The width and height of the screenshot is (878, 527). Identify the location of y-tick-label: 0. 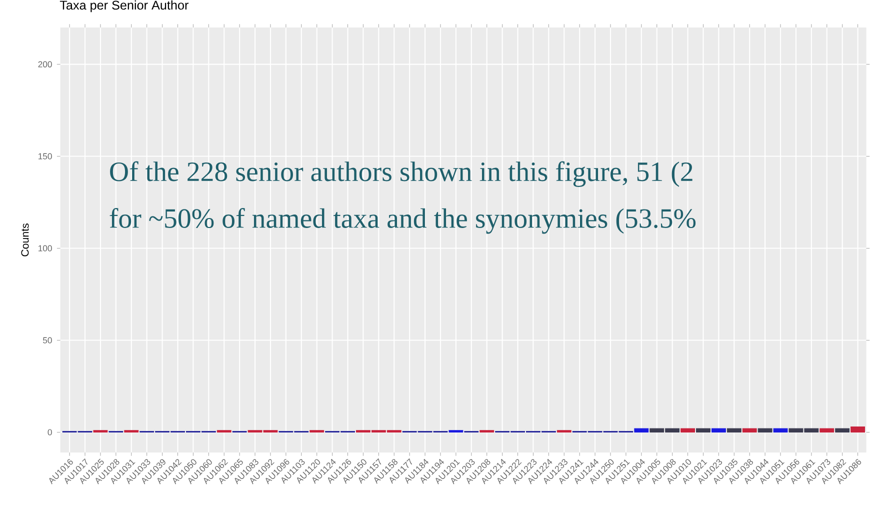
(50, 432).